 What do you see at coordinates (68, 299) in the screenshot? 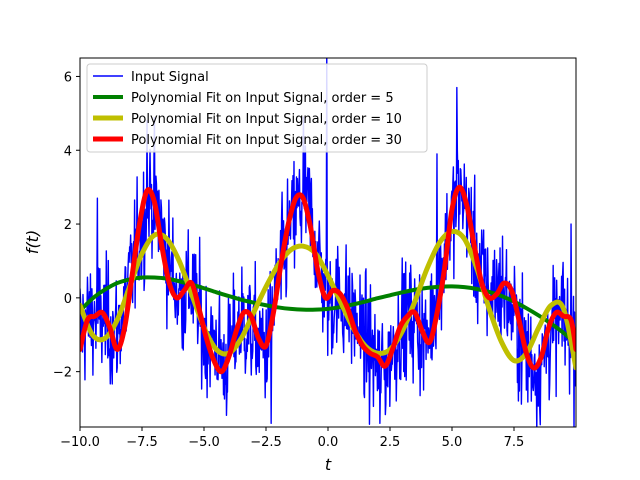
I see `y-tick-label: 0` at bounding box center [68, 299].